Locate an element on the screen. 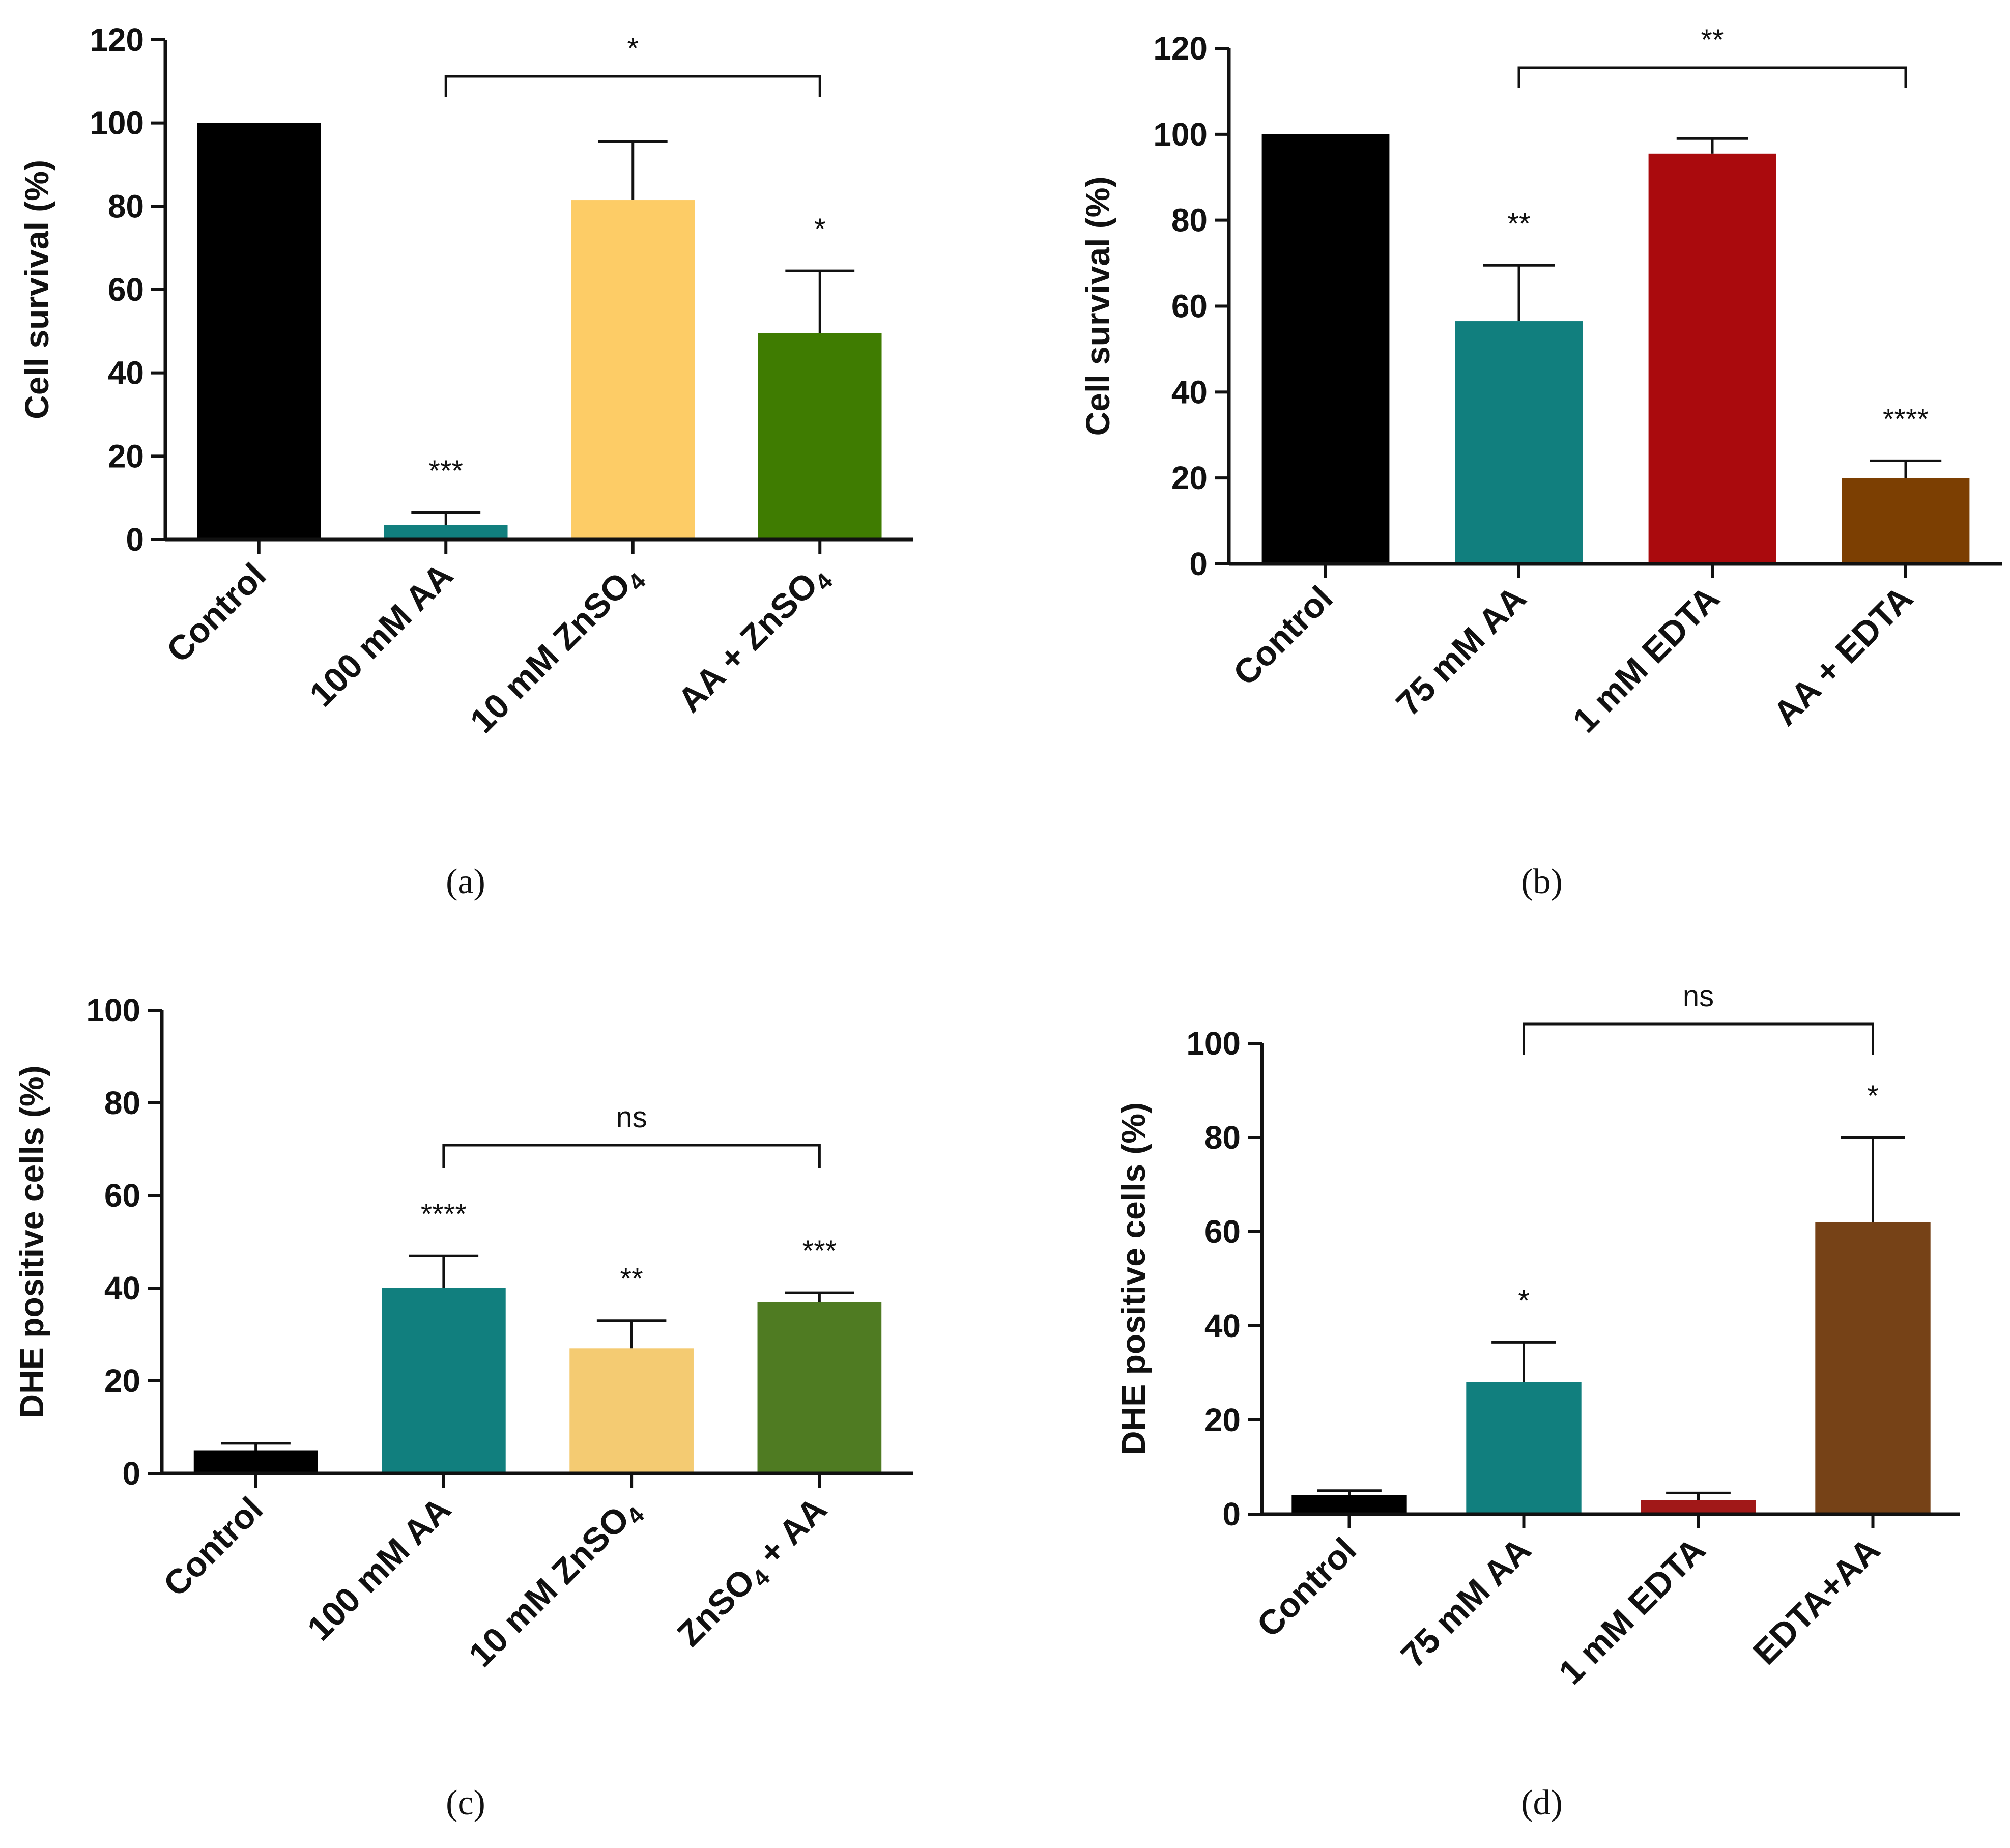 The image size is (2010, 1848). x-tick-label: EDTA+AA is located at coordinates (1817, 1601).